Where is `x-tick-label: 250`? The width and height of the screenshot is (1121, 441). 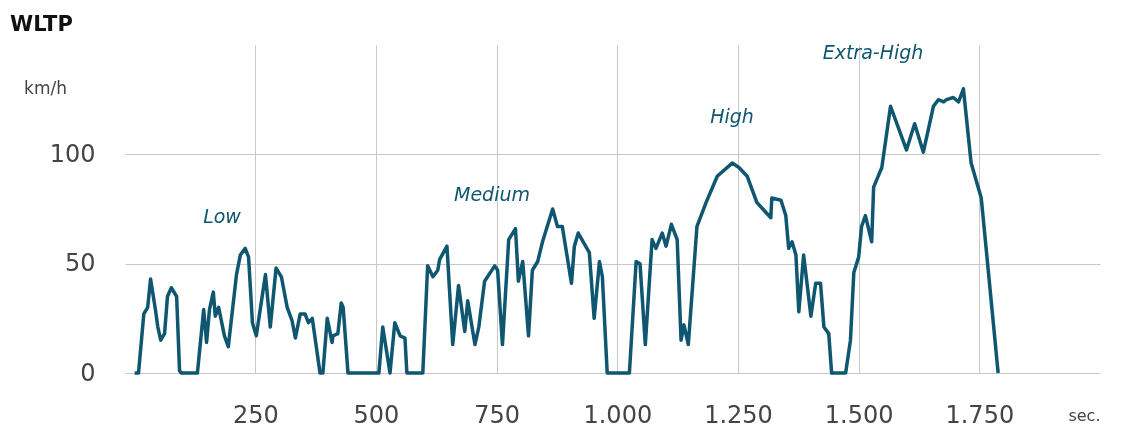
x-tick-label: 250 is located at coordinates (255, 414).